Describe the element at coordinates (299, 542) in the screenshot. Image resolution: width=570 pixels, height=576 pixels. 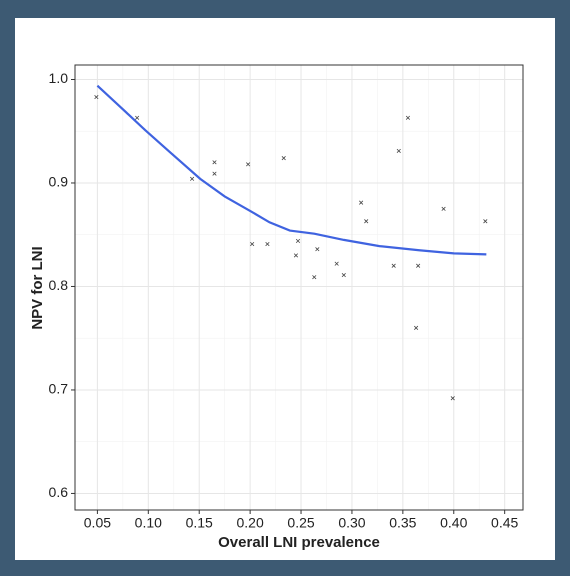
I see `x-axis-label: Overall LNI prevalence` at that location.